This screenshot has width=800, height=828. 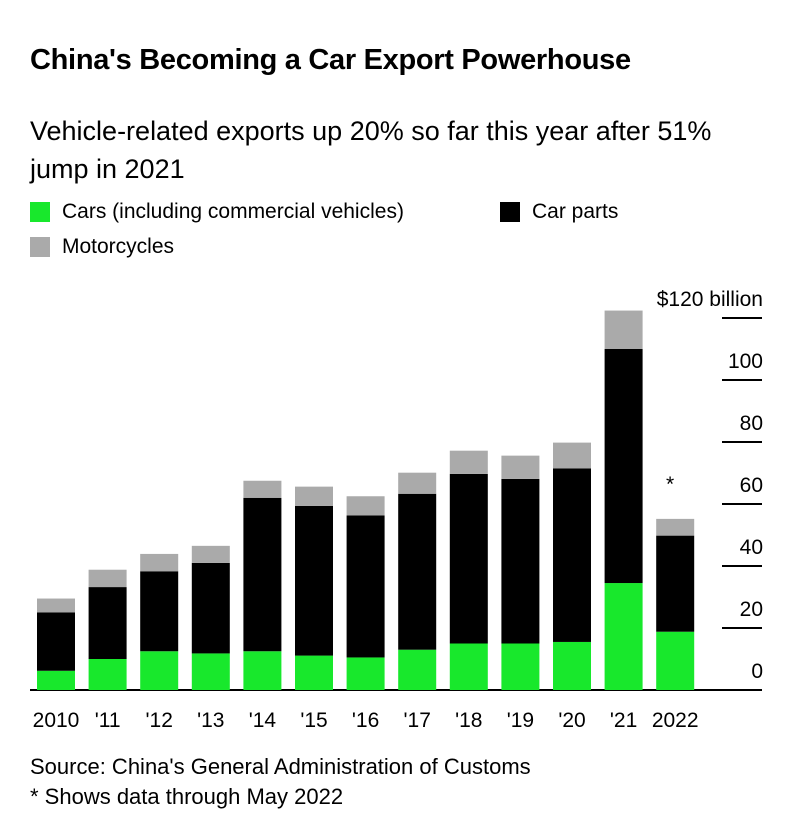 I want to click on y-tick-label: 0, so click(x=757, y=671).